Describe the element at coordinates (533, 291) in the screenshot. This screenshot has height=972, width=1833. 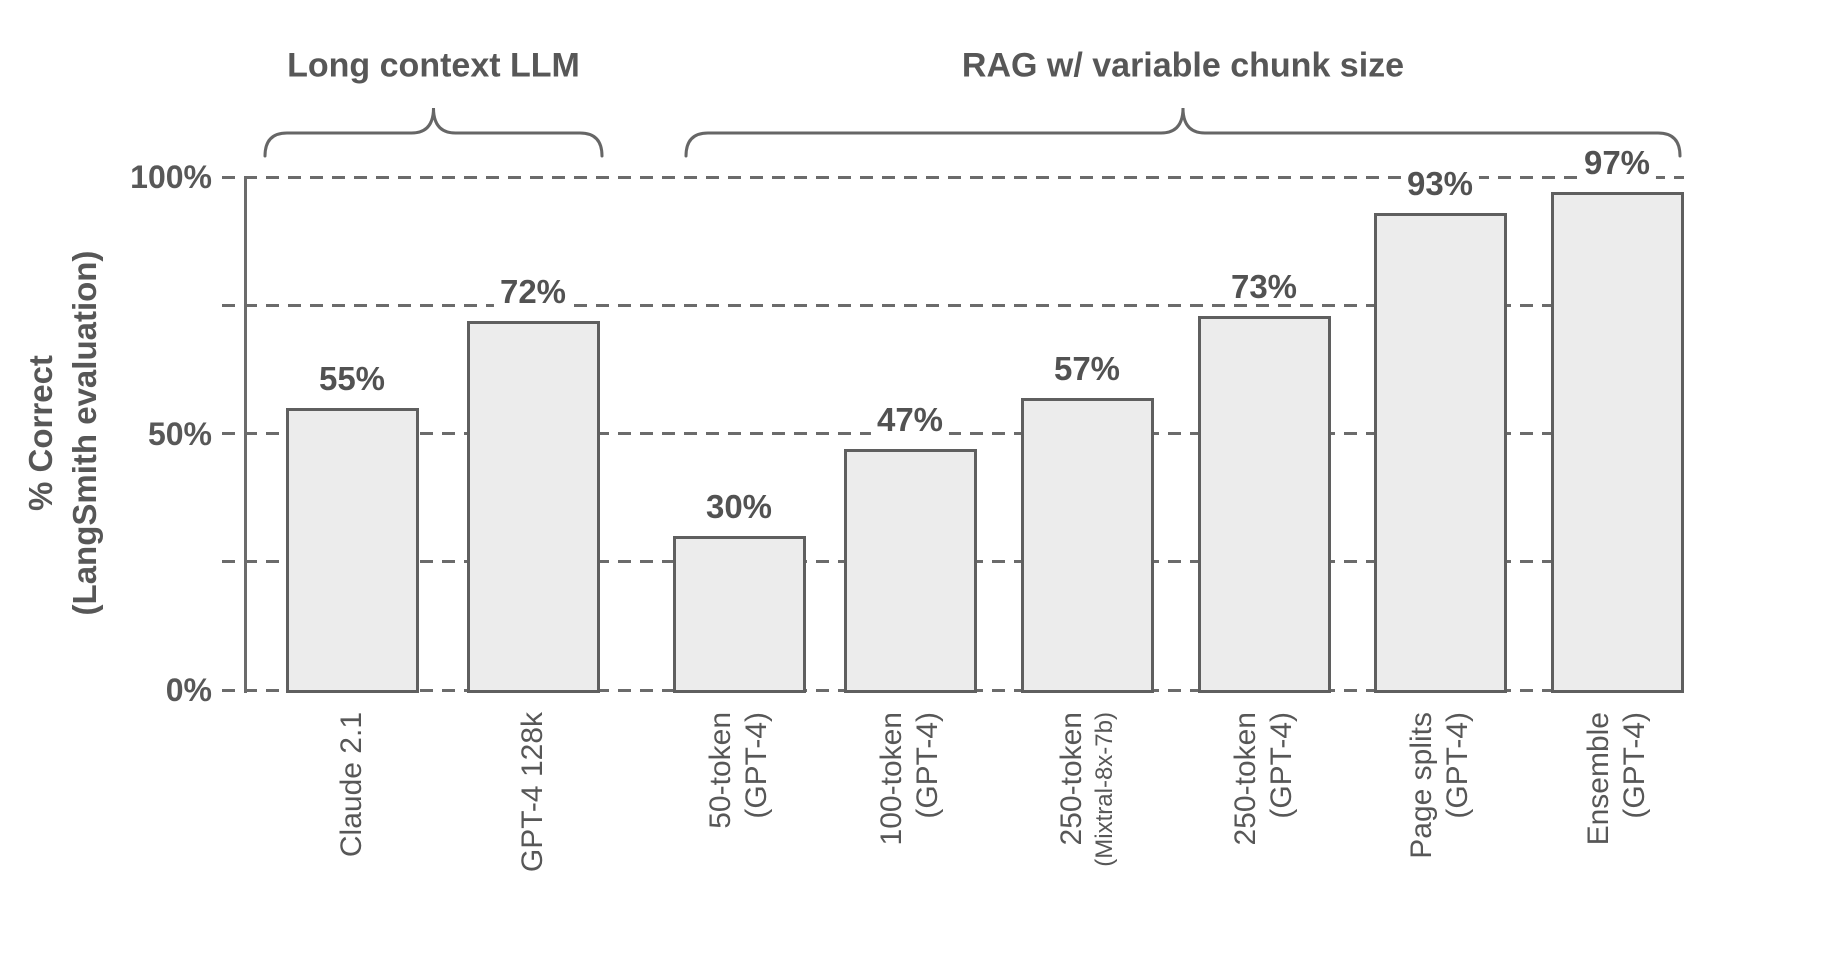
I see `bar-value-label: 72%` at that location.